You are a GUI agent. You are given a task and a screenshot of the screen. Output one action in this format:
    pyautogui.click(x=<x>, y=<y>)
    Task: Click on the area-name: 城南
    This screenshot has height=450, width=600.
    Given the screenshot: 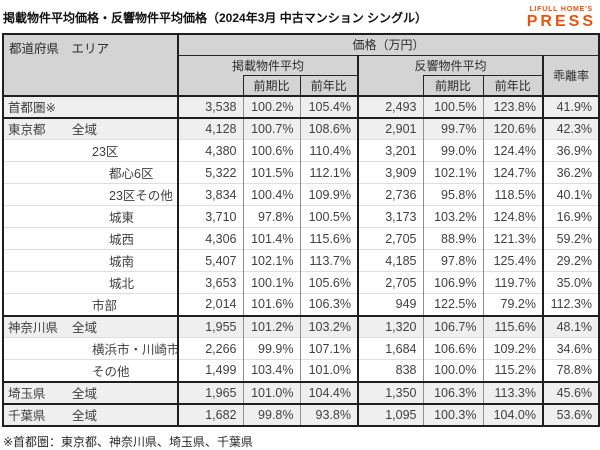 What is the action you would take?
    pyautogui.click(x=122, y=262)
    